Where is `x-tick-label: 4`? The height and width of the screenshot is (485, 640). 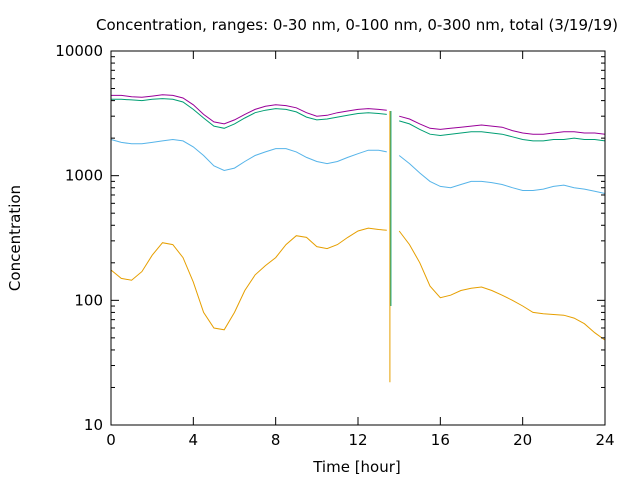
x-tick-label: 4 is located at coordinates (194, 440).